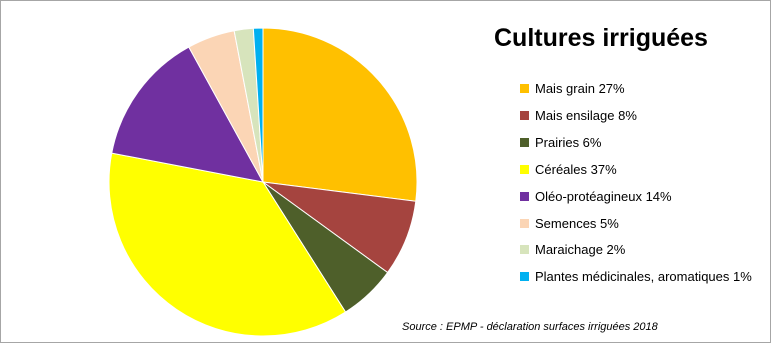  What do you see at coordinates (603, 196) in the screenshot?
I see `legend-label: Oléo-protéagineux 14%` at bounding box center [603, 196].